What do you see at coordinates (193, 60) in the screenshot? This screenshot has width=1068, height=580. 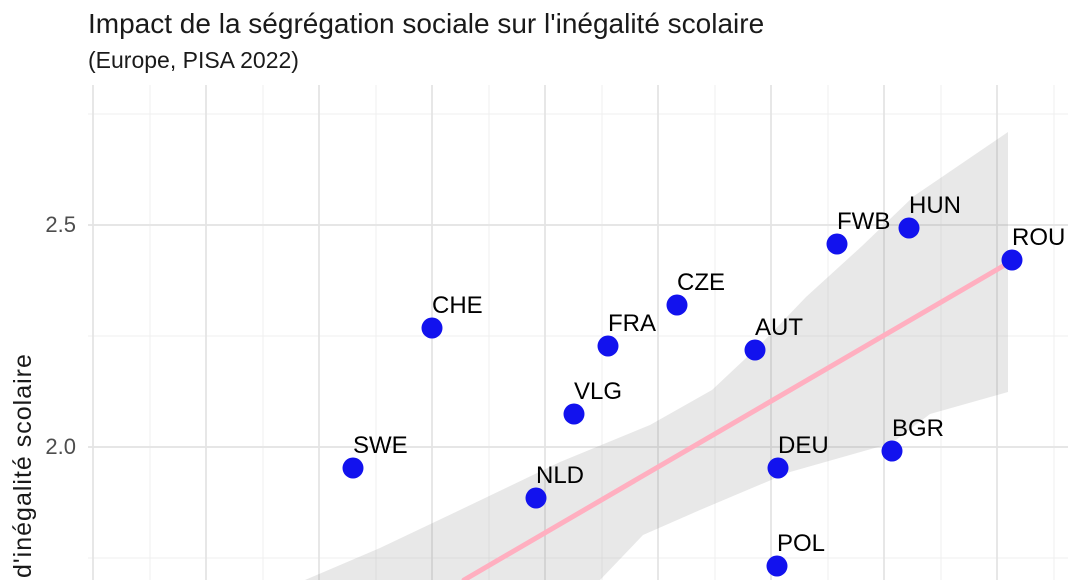 I see `chart-subtitle: (Europe, PISA 2022)` at bounding box center [193, 60].